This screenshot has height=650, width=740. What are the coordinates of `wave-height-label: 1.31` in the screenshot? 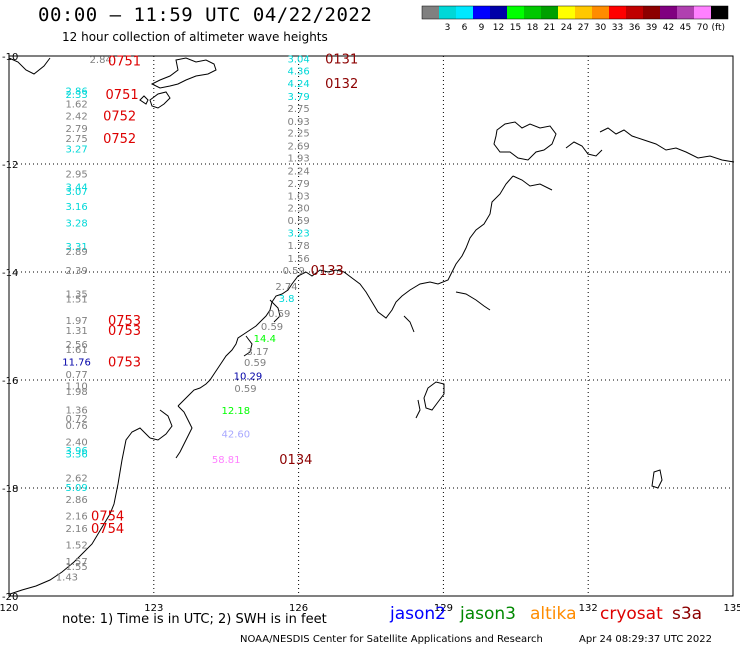 It's located at (76, 331).